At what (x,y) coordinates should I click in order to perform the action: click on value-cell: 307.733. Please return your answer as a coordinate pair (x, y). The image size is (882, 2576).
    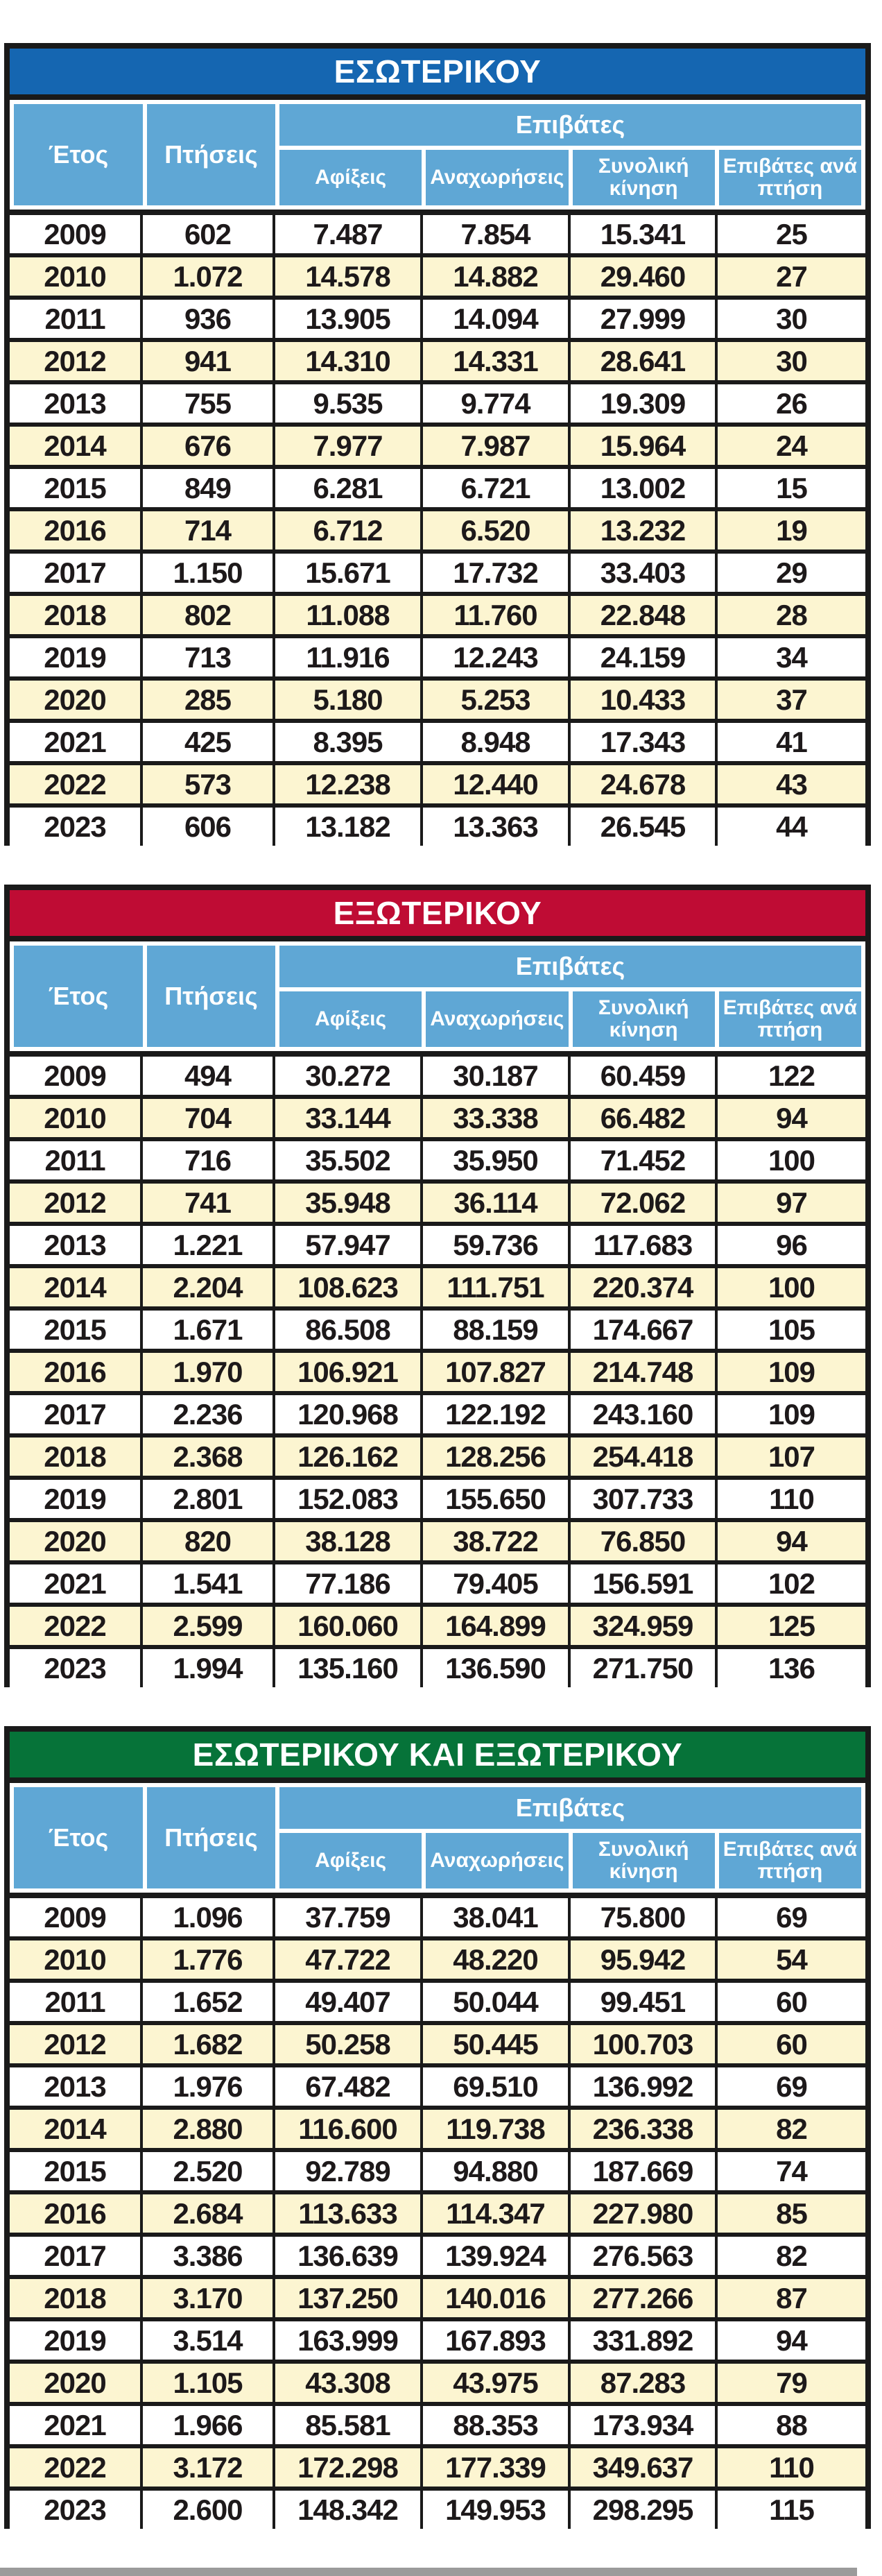
    Looking at the image, I should click on (644, 1499).